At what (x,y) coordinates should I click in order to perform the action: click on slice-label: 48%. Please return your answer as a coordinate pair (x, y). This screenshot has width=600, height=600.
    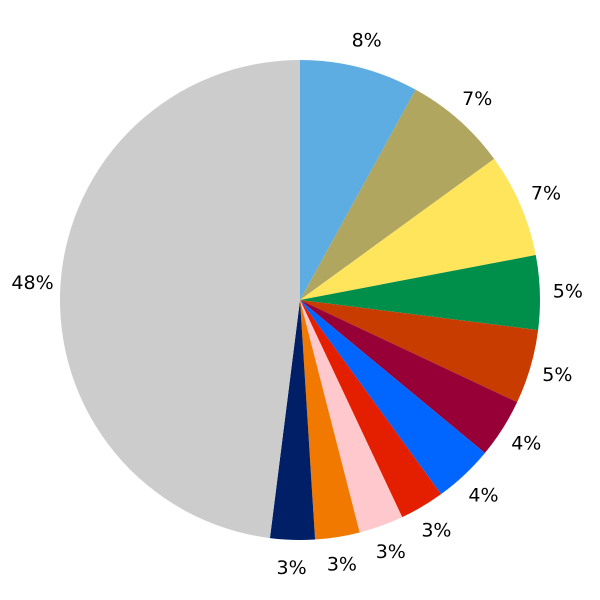
    Looking at the image, I should click on (32, 283).